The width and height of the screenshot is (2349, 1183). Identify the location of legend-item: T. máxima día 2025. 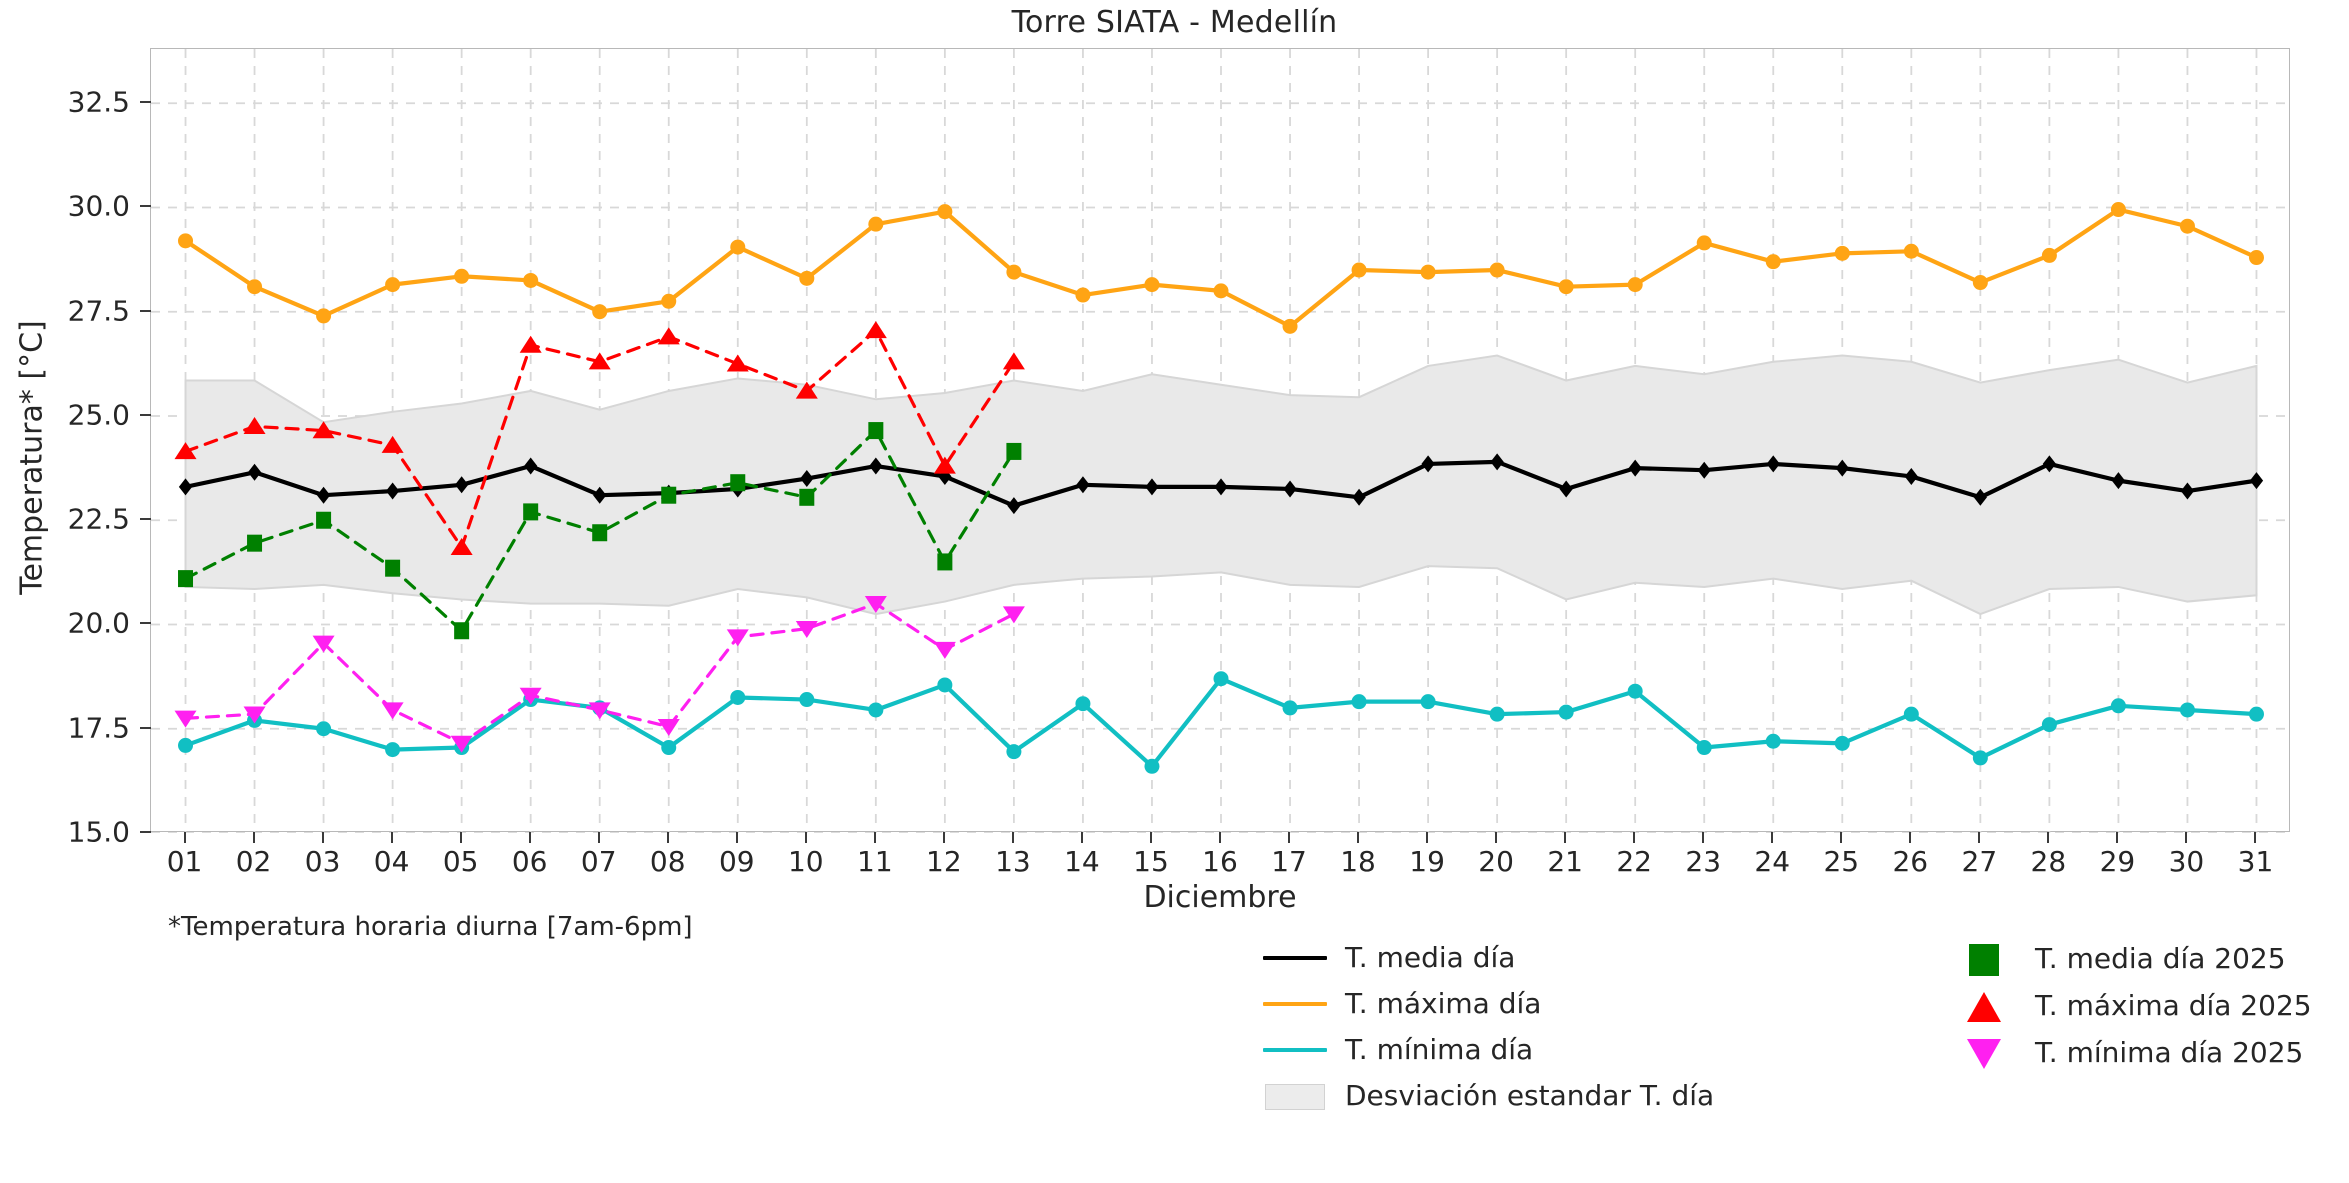
(2128, 1005).